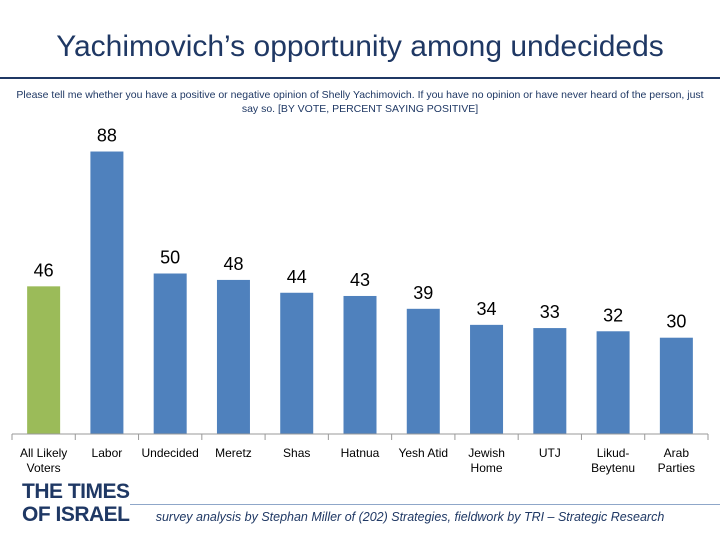 This screenshot has width=720, height=540. I want to click on title-divider, so click(360, 78).